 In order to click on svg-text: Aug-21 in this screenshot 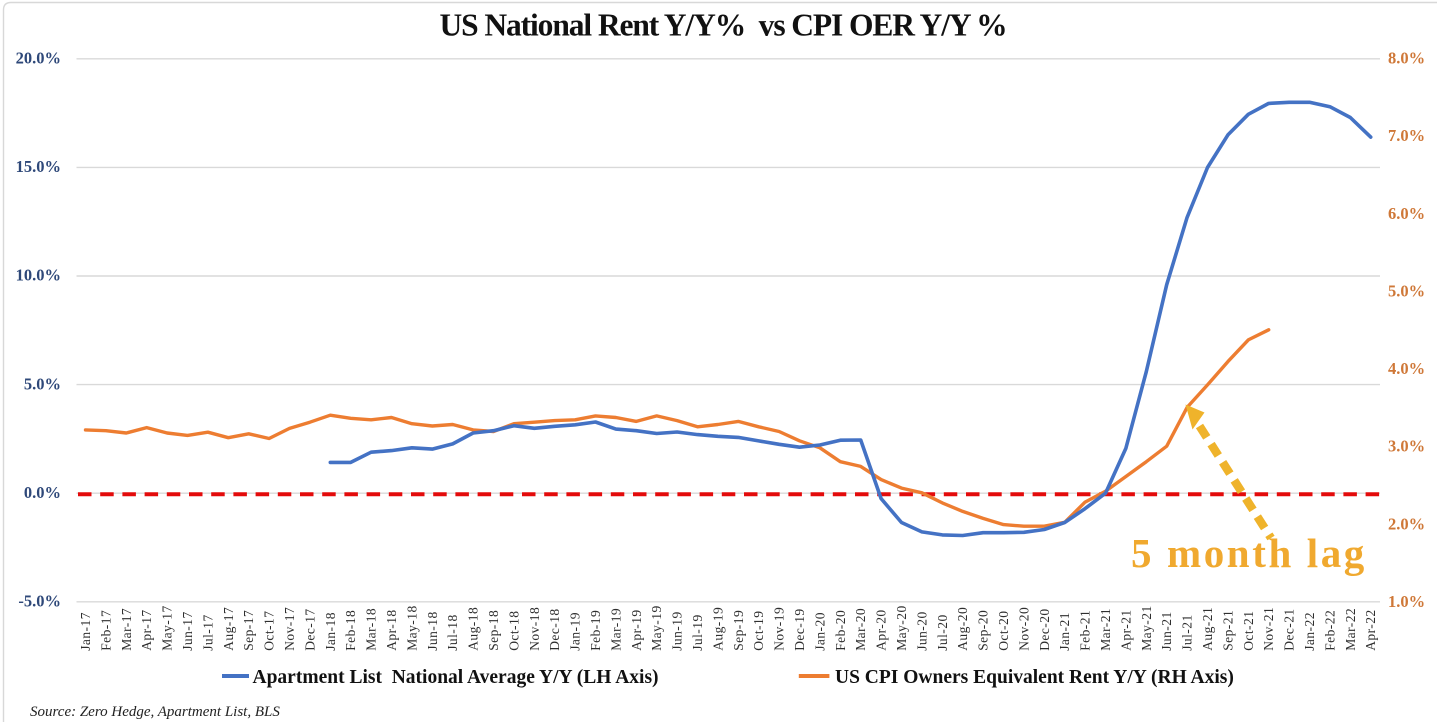, I will do `click(1207, 629)`.